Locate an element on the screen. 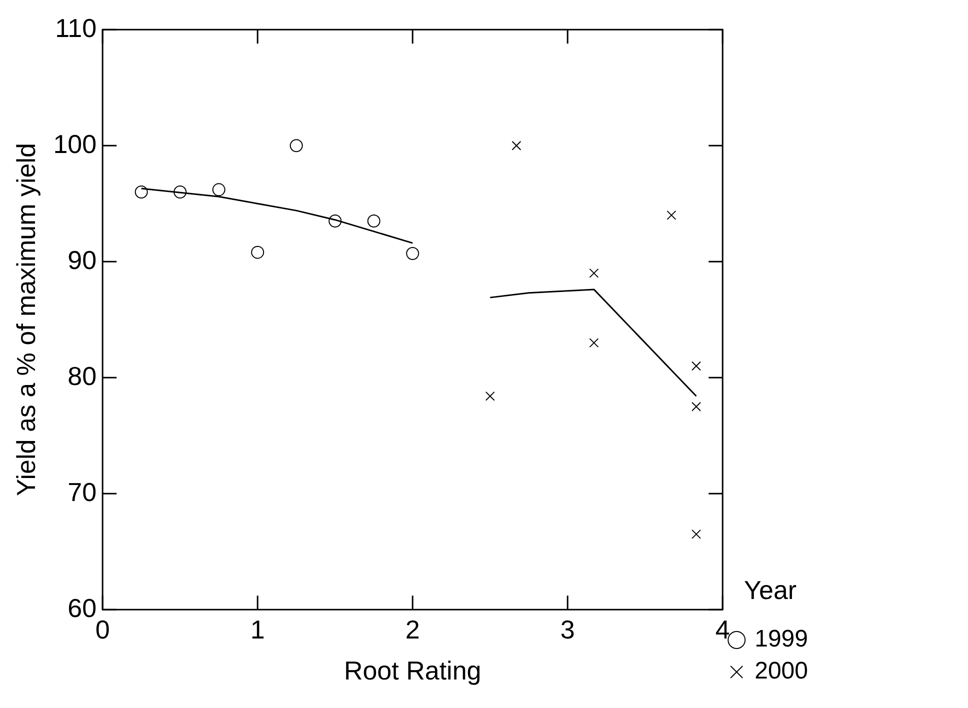  x-axis-title: Root Rating is located at coordinates (413, 671).